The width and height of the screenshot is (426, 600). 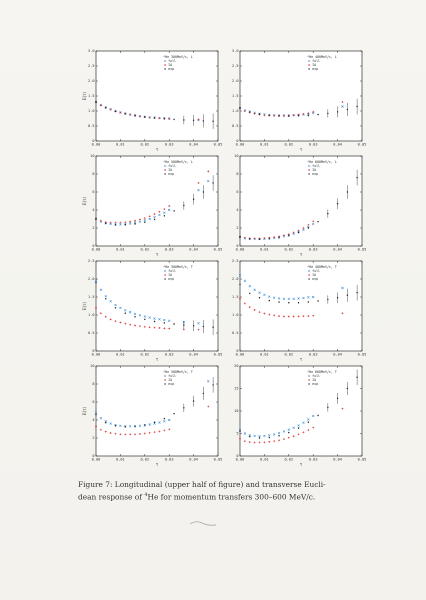 I want to click on y-tick-label: 1.5, so click(x=91, y=96).